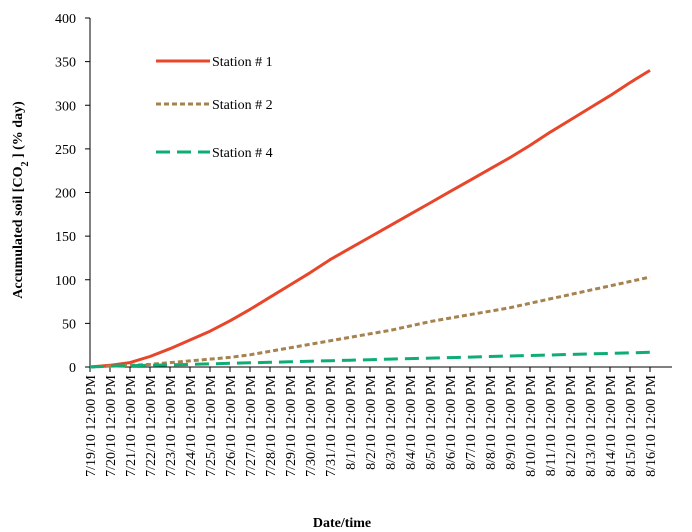 The width and height of the screenshot is (692, 532). What do you see at coordinates (631, 425) in the screenshot?
I see `x-tick-label: 8/15/10 12:00 PM` at bounding box center [631, 425].